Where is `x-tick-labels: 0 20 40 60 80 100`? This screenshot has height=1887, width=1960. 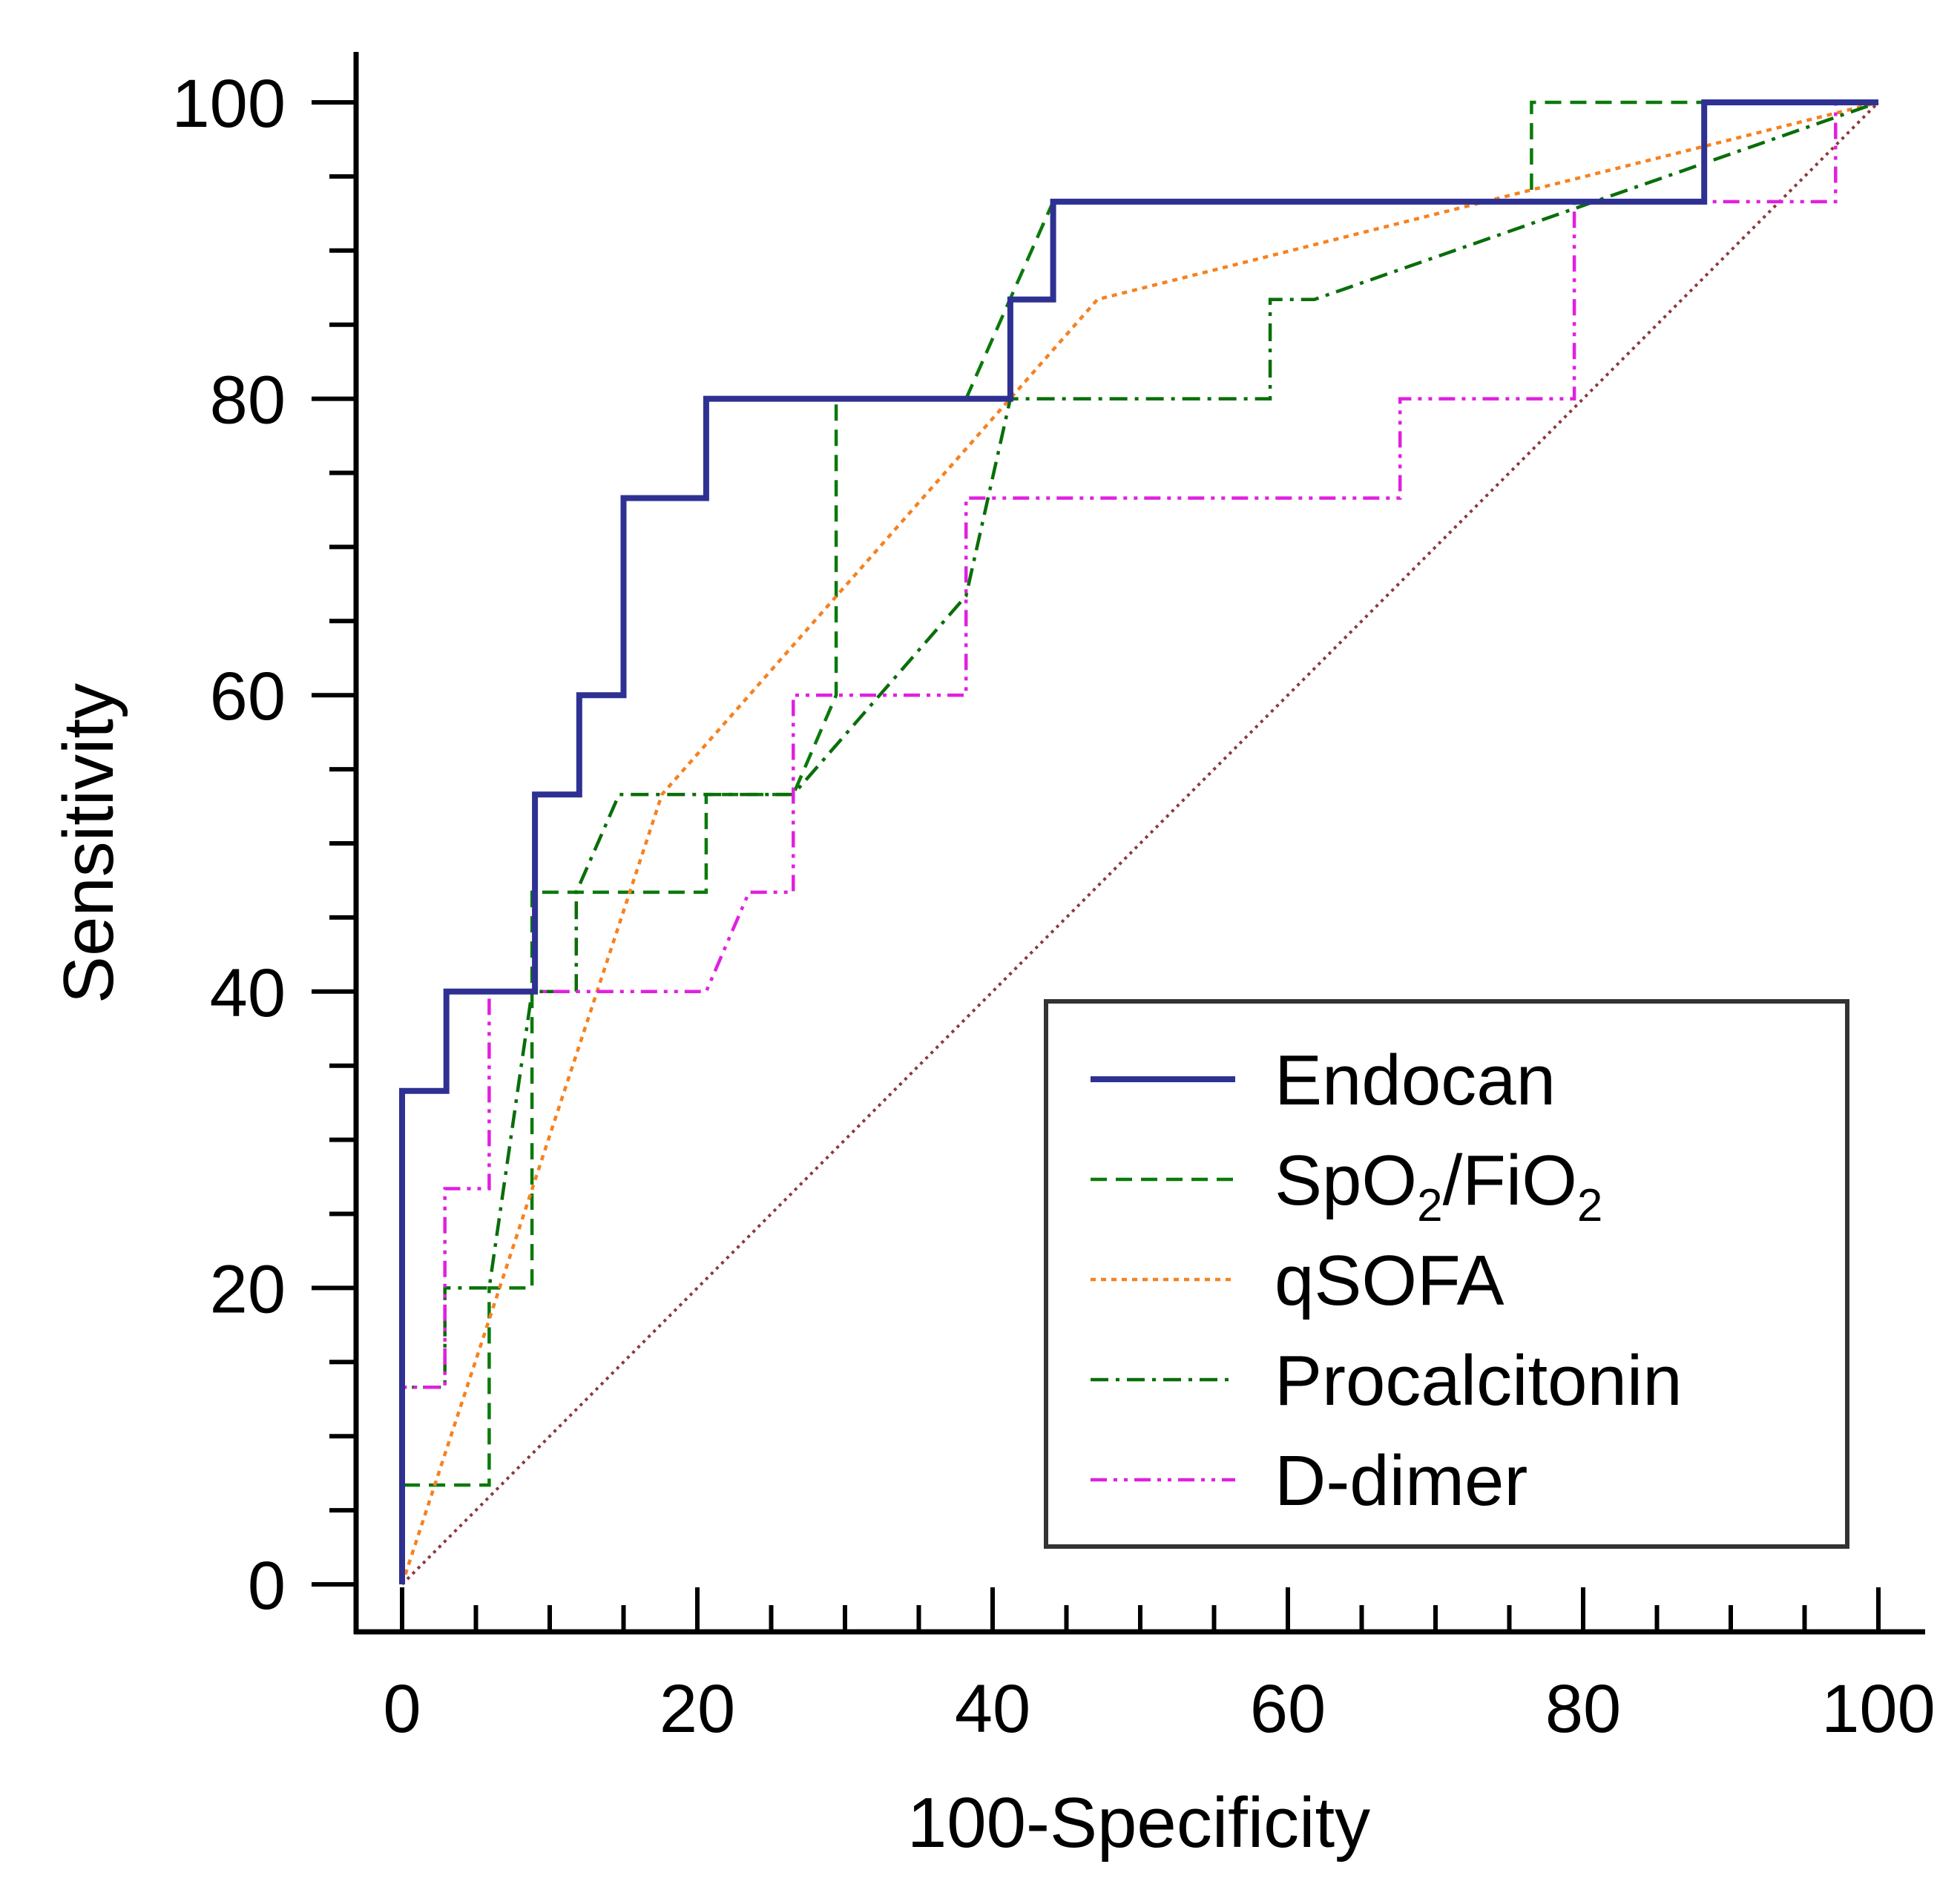 x-tick-labels: 0 20 40 60 80 100 is located at coordinates (1159, 1709).